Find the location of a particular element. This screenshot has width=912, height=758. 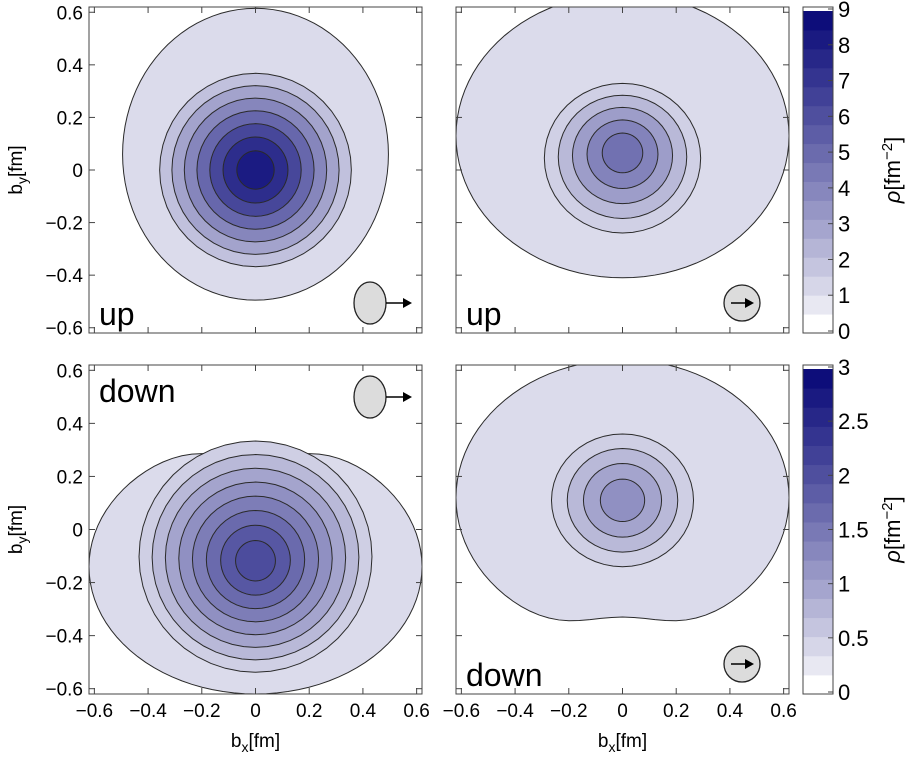

colorbar-tick-label: 1.5 is located at coordinates (853, 530).